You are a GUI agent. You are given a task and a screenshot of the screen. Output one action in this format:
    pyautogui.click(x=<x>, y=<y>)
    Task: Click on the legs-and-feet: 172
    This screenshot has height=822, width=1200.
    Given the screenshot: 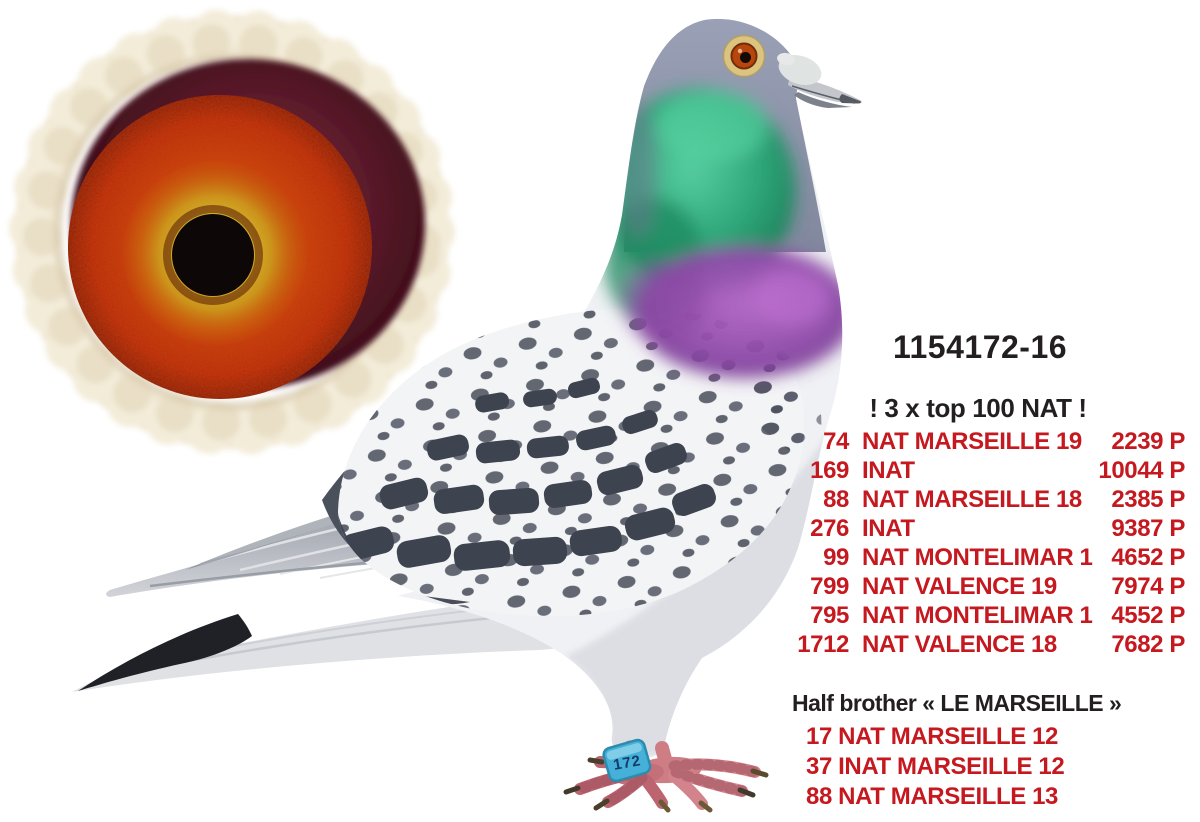 What is the action you would take?
    pyautogui.click(x=666, y=775)
    